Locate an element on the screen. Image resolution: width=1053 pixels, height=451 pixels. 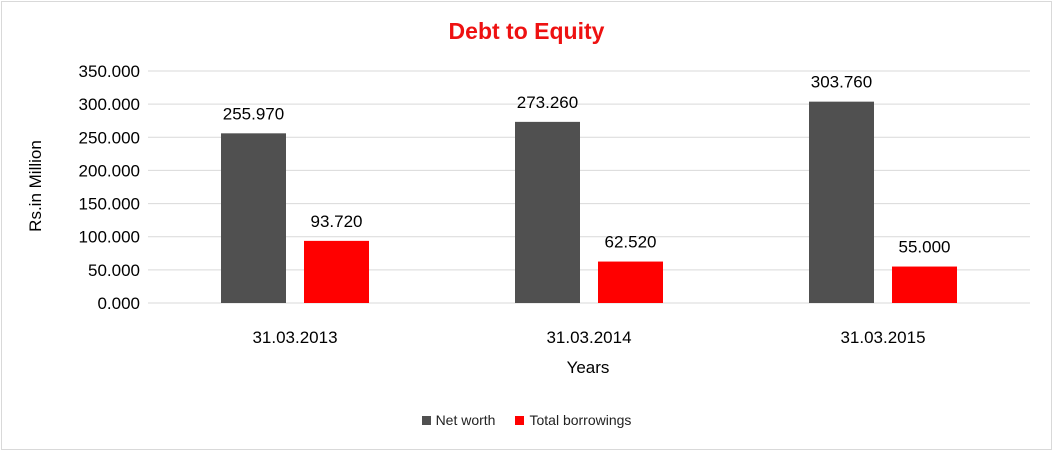
legend-item-total-borrowings: Total borrowings is located at coordinates (573, 420).